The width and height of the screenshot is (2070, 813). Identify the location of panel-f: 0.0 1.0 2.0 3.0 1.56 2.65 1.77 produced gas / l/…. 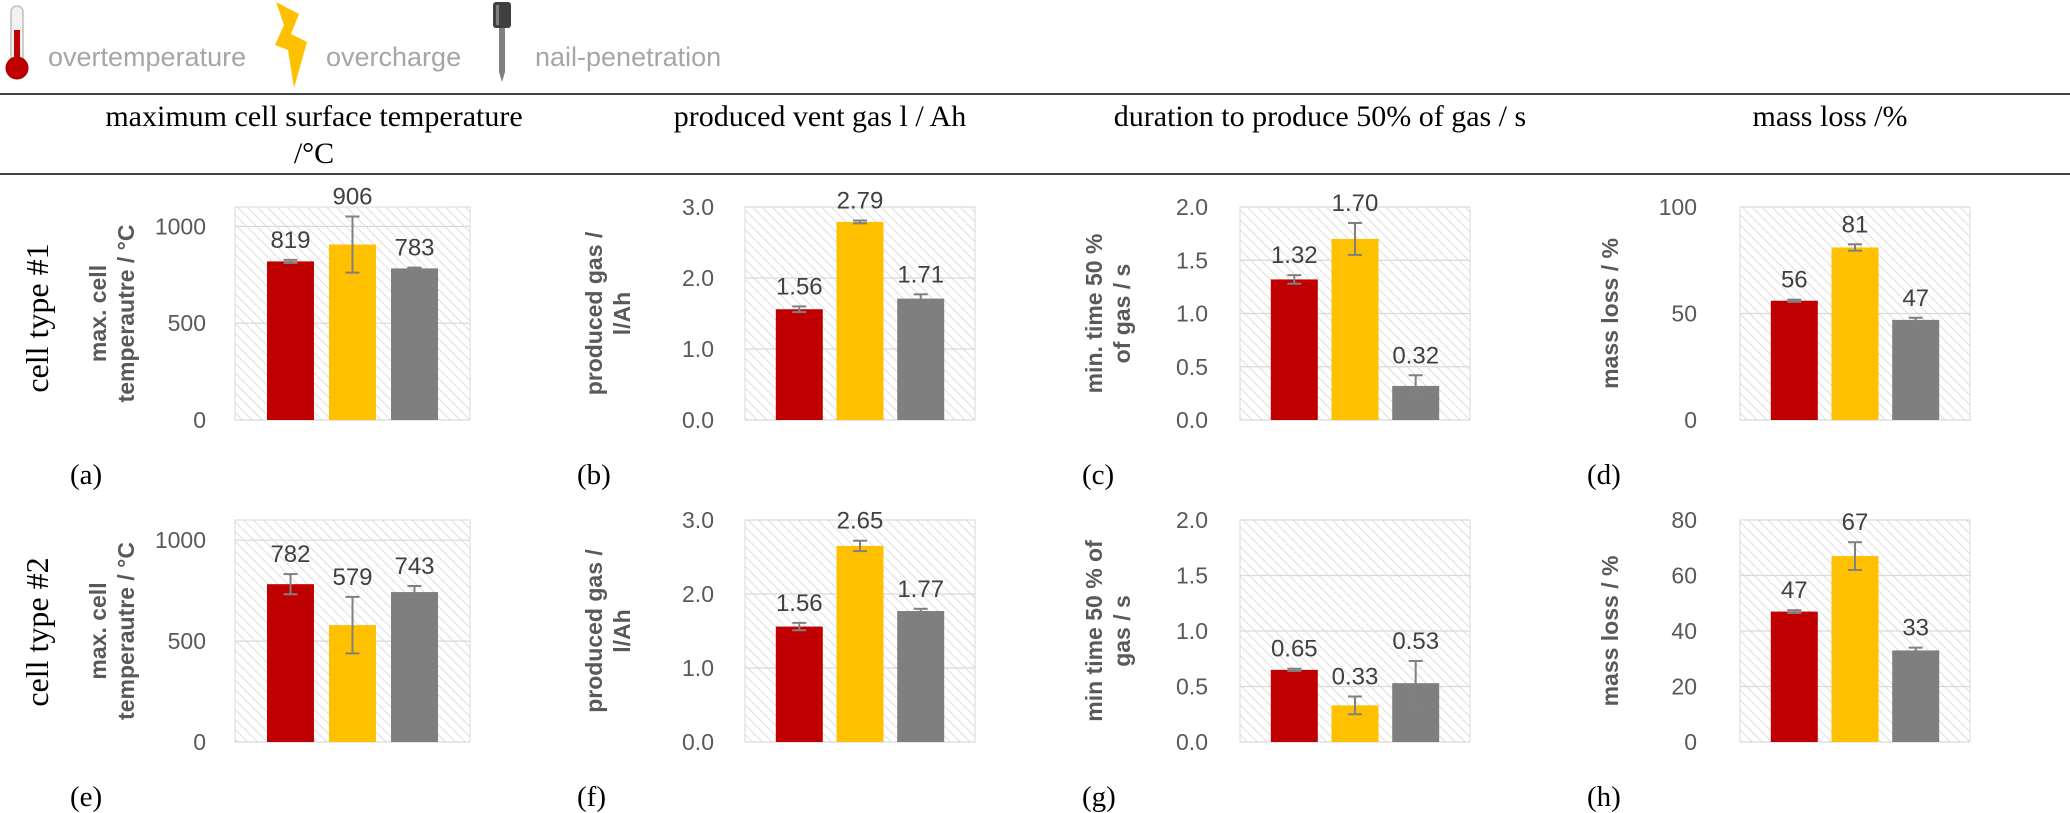
(776, 660).